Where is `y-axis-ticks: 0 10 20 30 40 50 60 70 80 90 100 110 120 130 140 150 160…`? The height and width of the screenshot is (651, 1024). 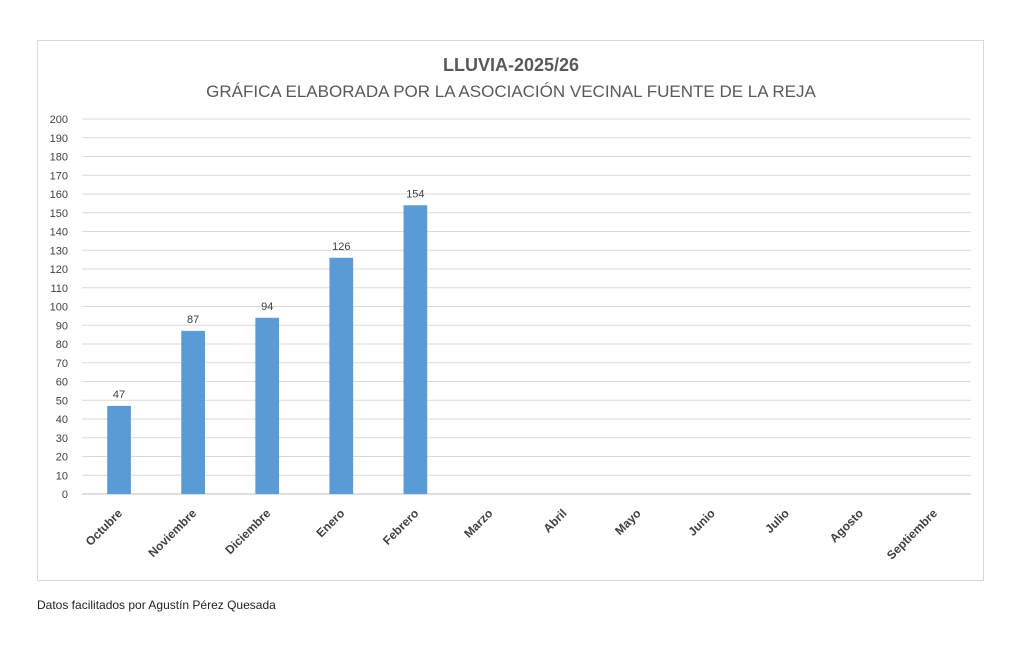
y-axis-ticks: 0 10 20 30 40 50 60 70 80 90 100 110 120 130 140 150 160… is located at coordinates (59, 307).